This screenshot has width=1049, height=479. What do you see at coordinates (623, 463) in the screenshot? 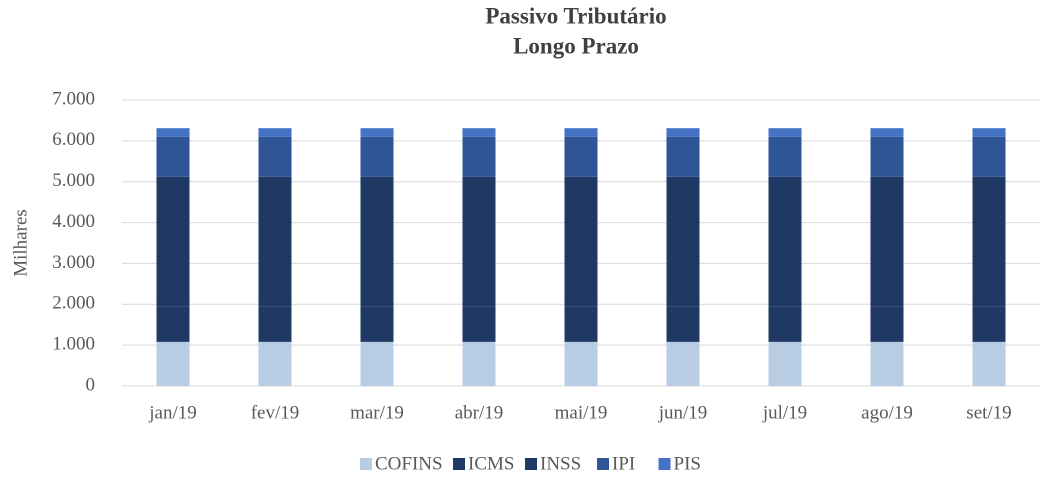
I see `legend-label: IPI` at bounding box center [623, 463].